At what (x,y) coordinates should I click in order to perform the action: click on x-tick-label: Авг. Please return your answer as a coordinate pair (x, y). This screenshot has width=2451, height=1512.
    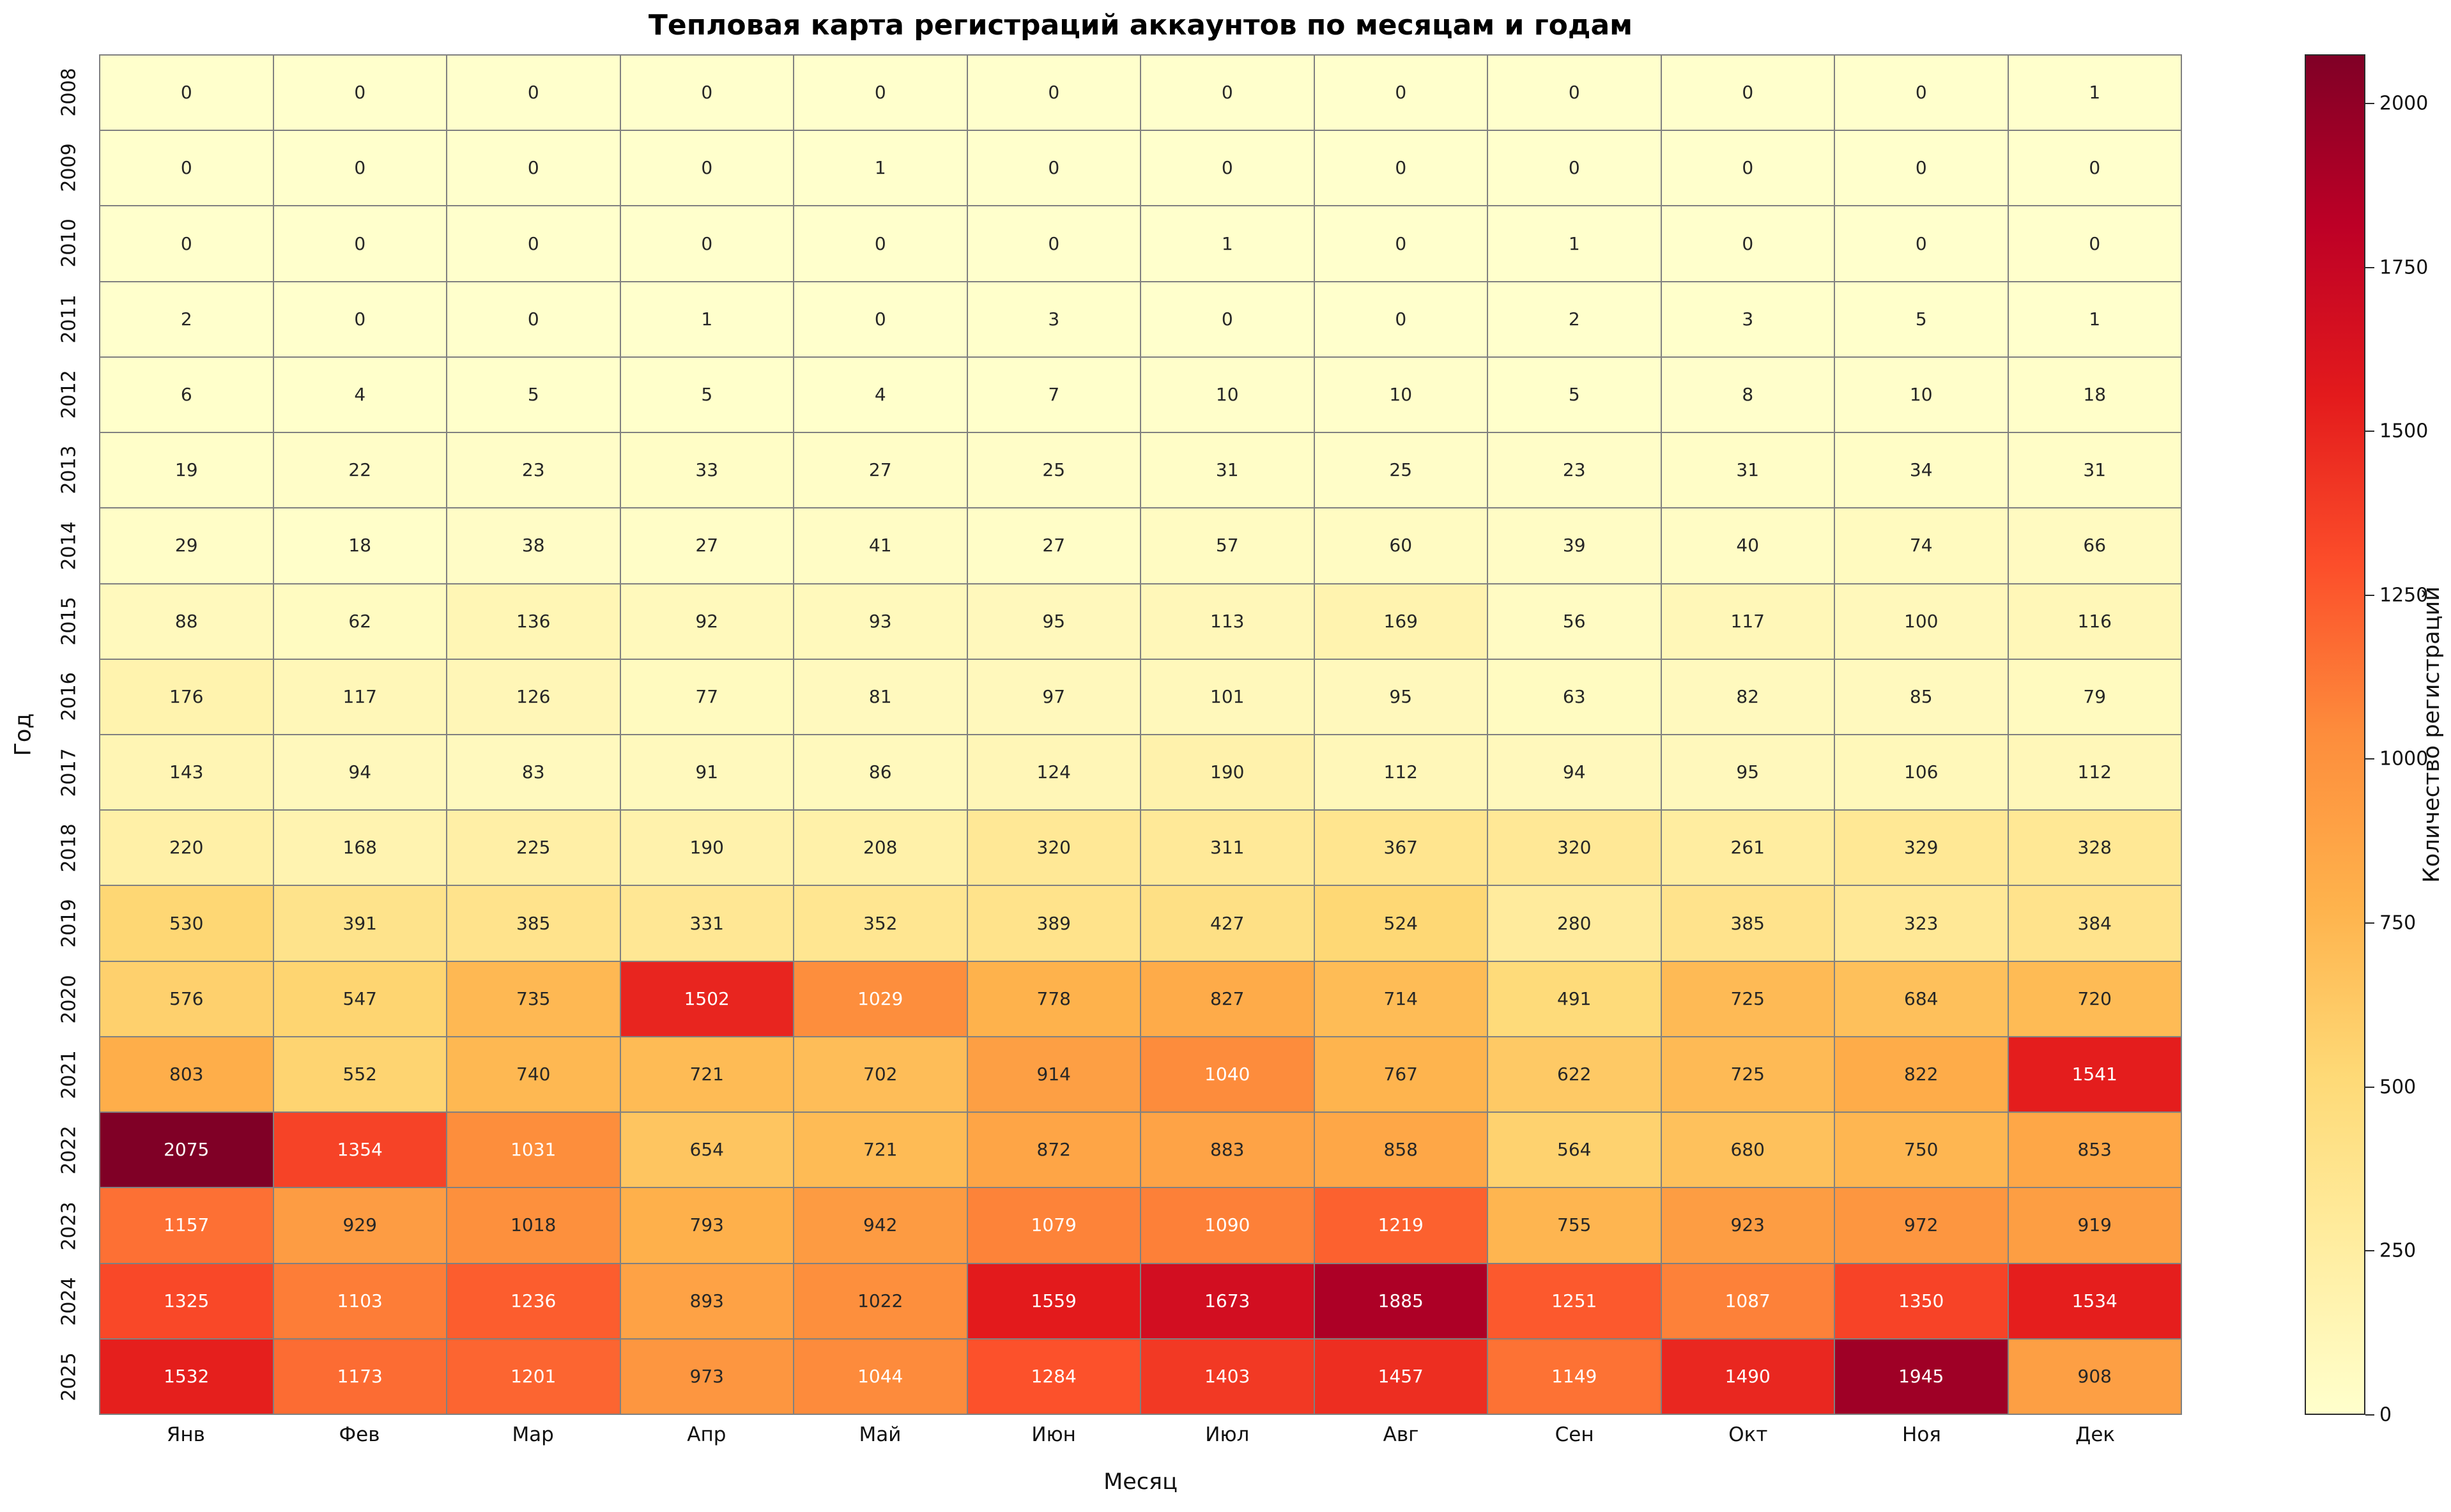
    Looking at the image, I should click on (1401, 1435).